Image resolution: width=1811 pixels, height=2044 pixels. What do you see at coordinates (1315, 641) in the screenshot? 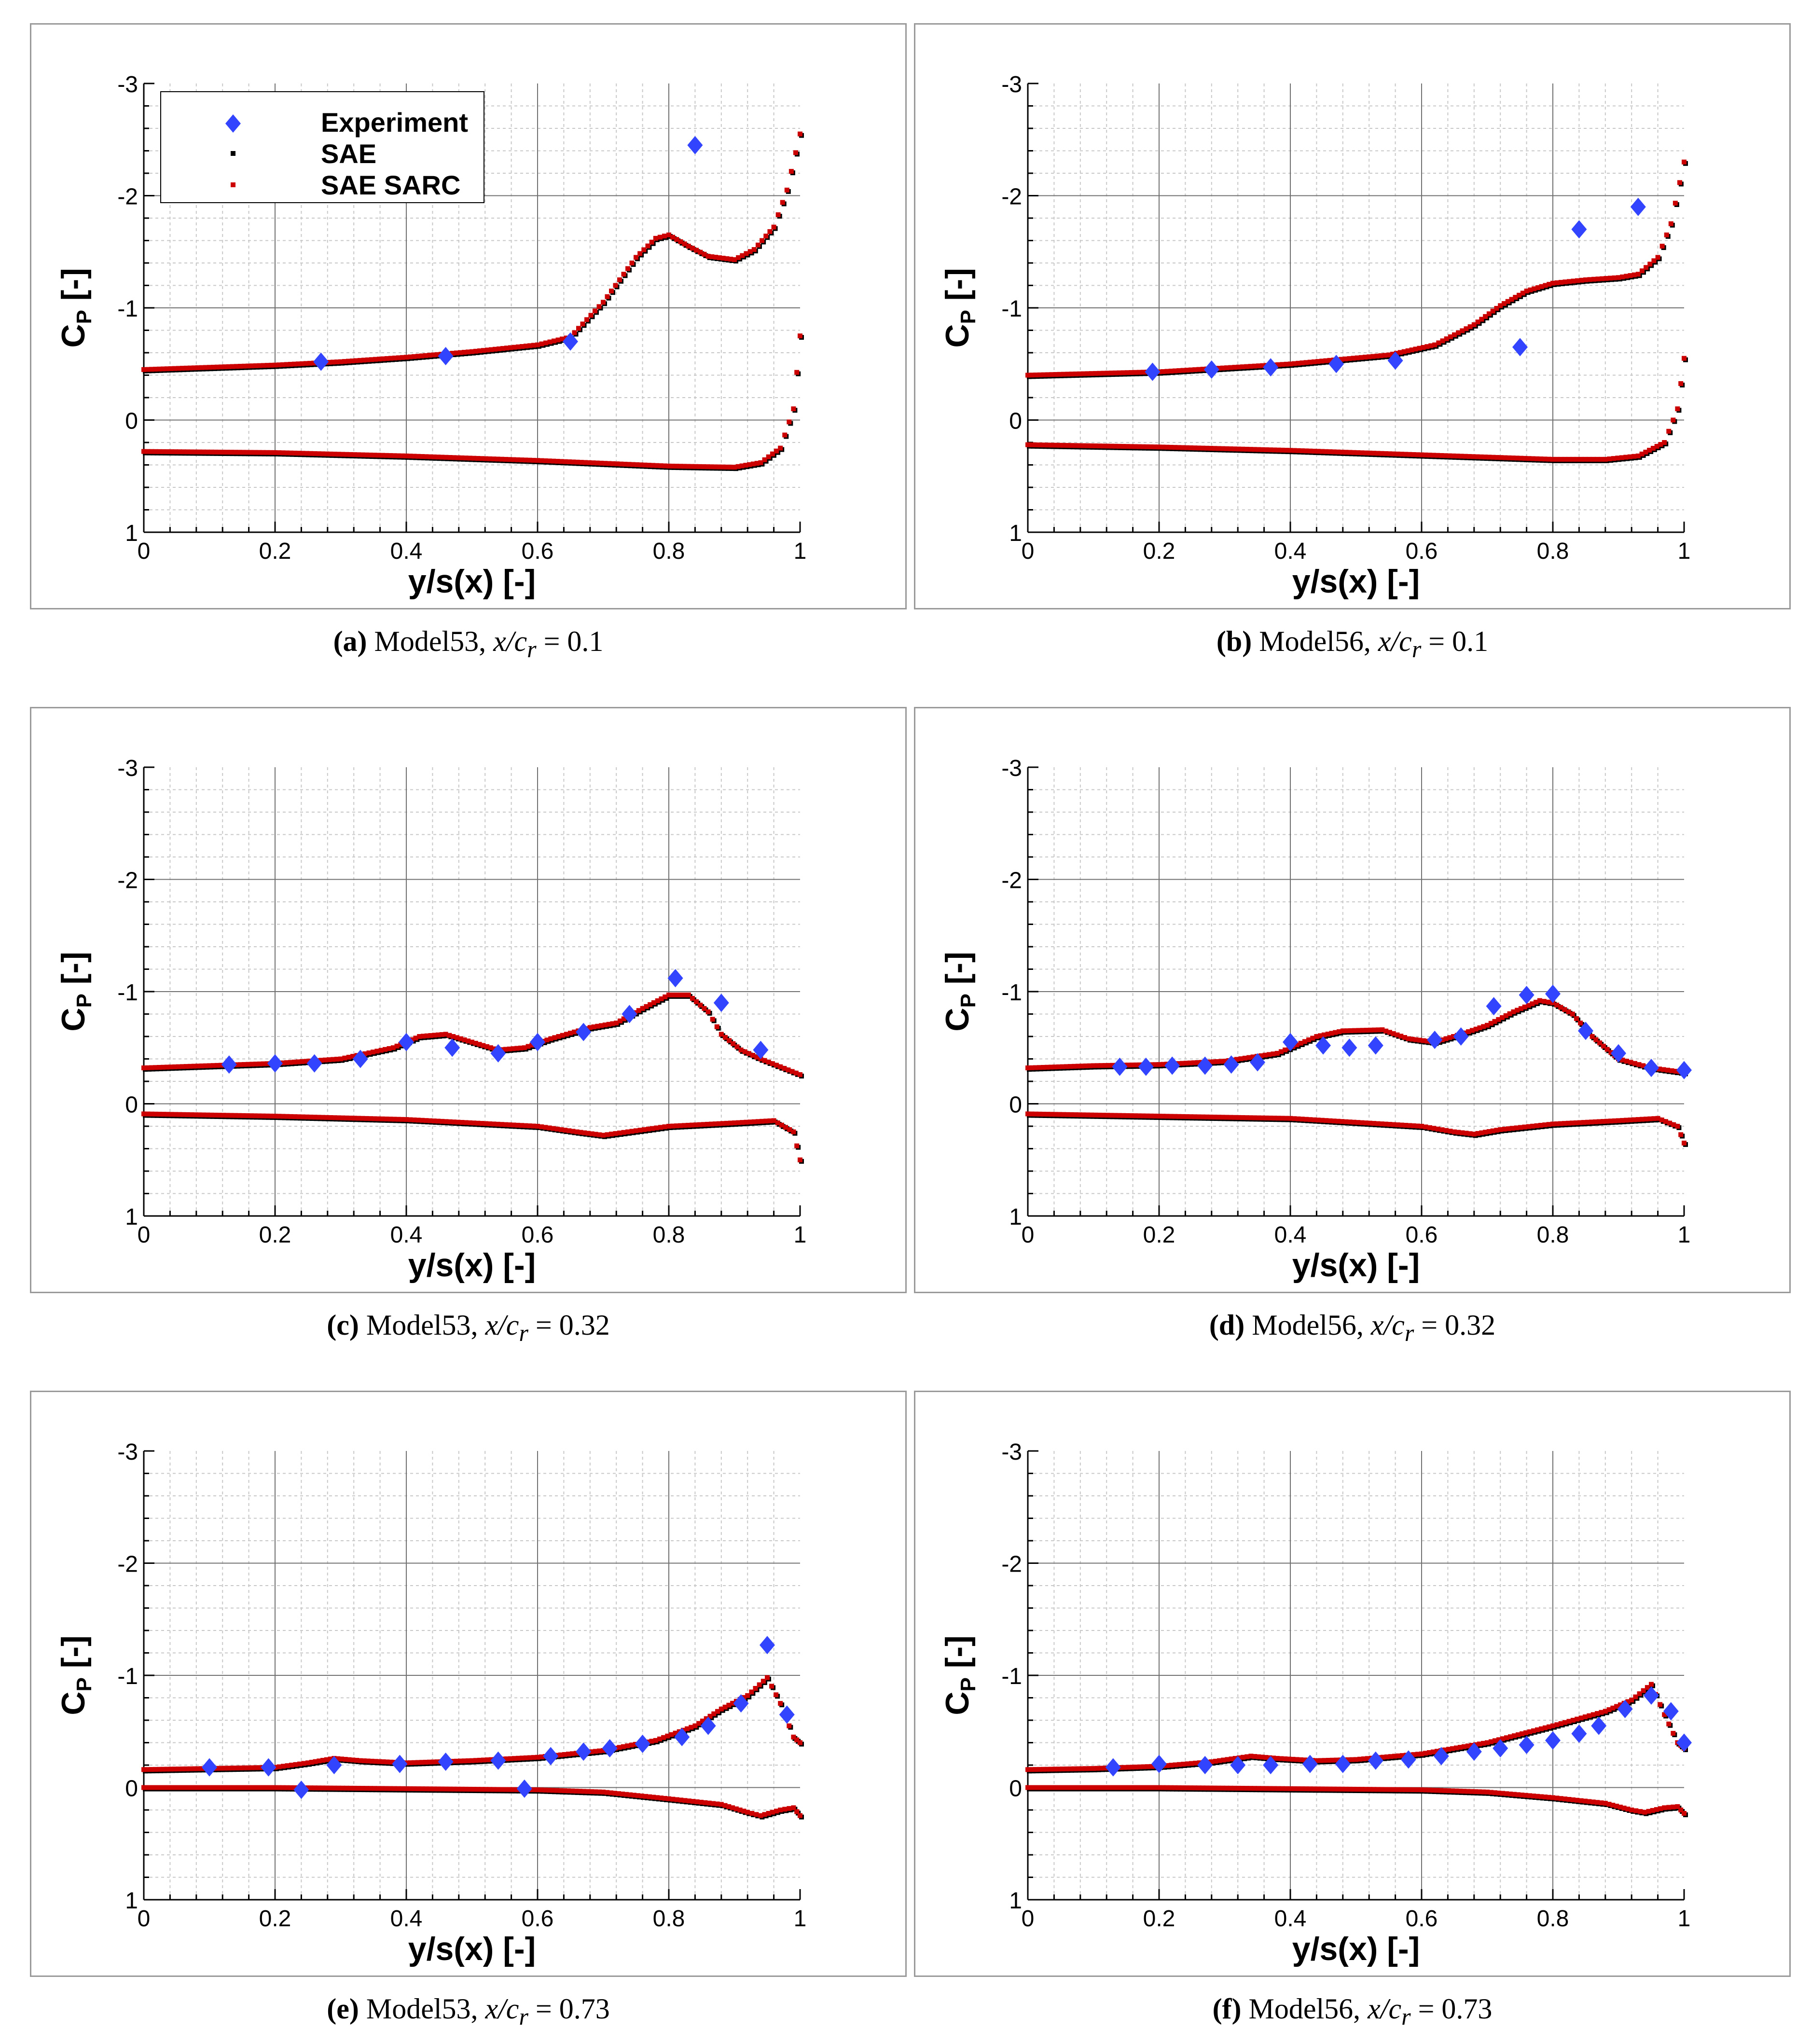
I see `caption-b-model: Model56,` at bounding box center [1315, 641].